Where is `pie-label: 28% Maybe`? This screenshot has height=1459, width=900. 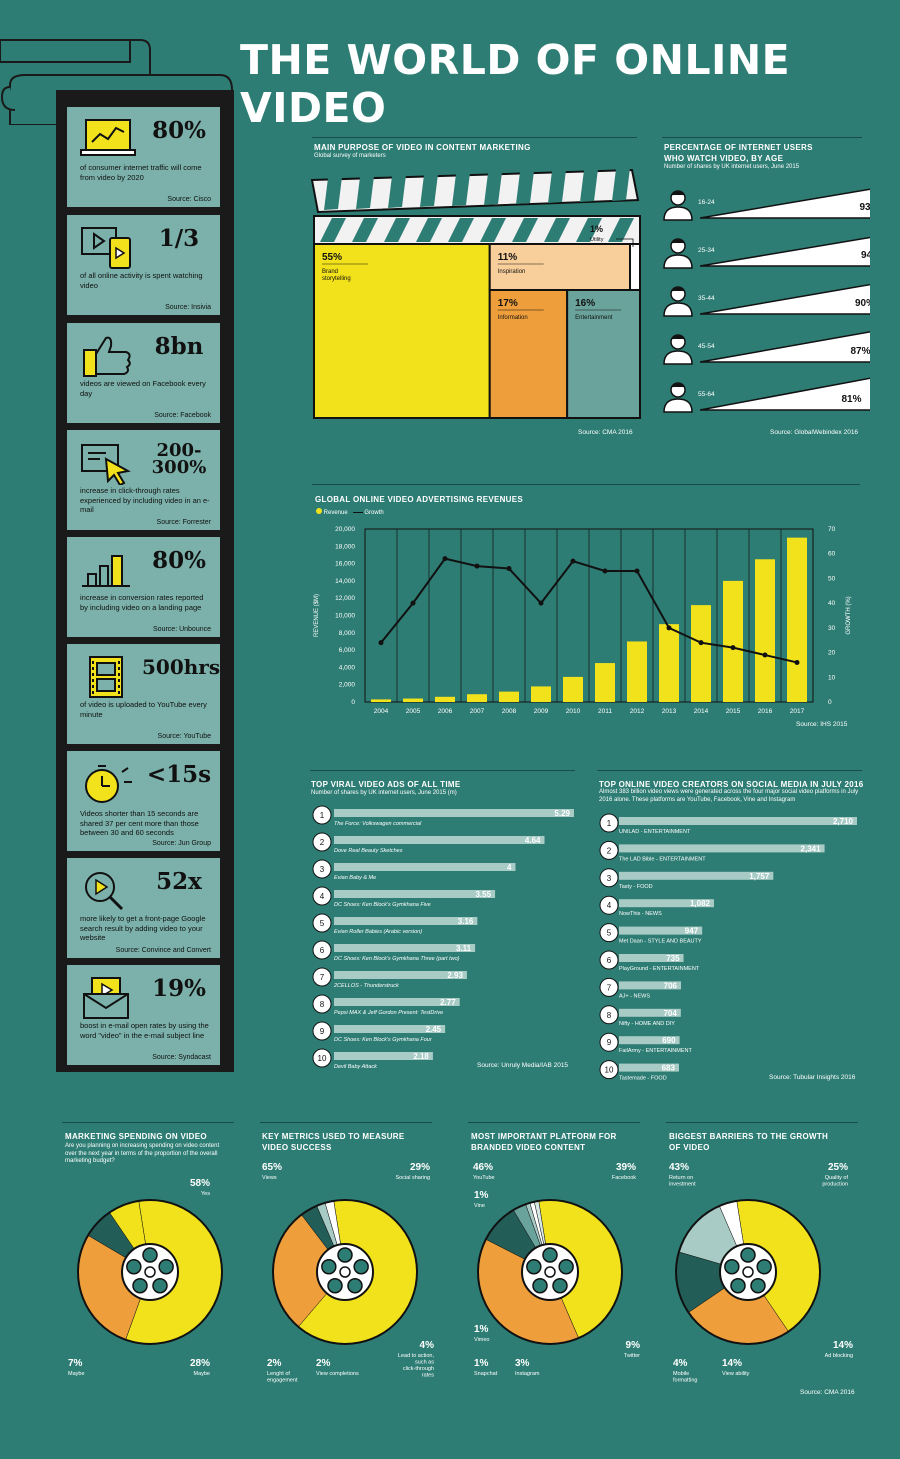 pie-label: 28% Maybe is located at coordinates (200, 1367).